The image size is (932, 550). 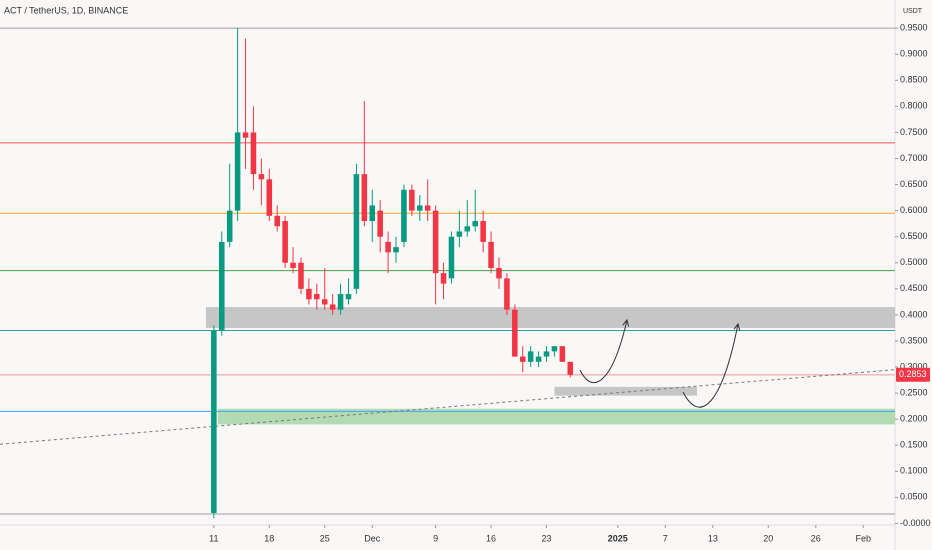 I want to click on chart-title: ACT / TetherUS, 1D, BINANCE, so click(x=66, y=10).